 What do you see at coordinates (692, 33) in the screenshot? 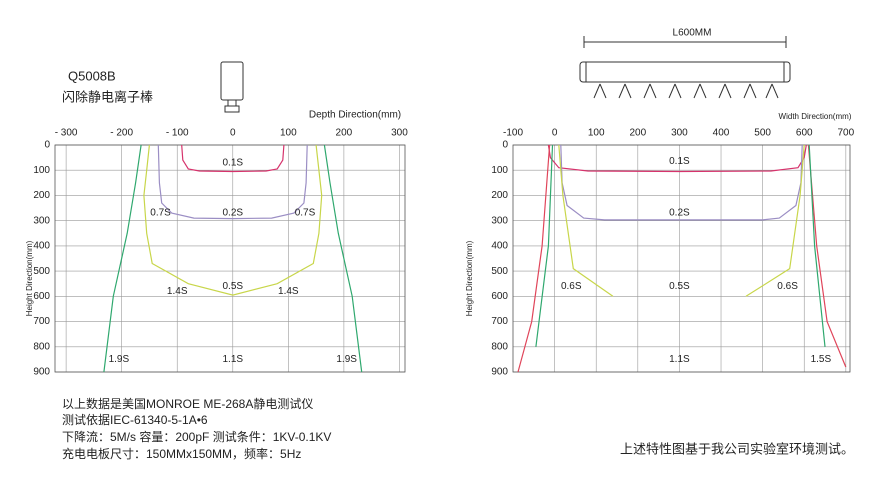
I see `dimension-label: L600MM` at bounding box center [692, 33].